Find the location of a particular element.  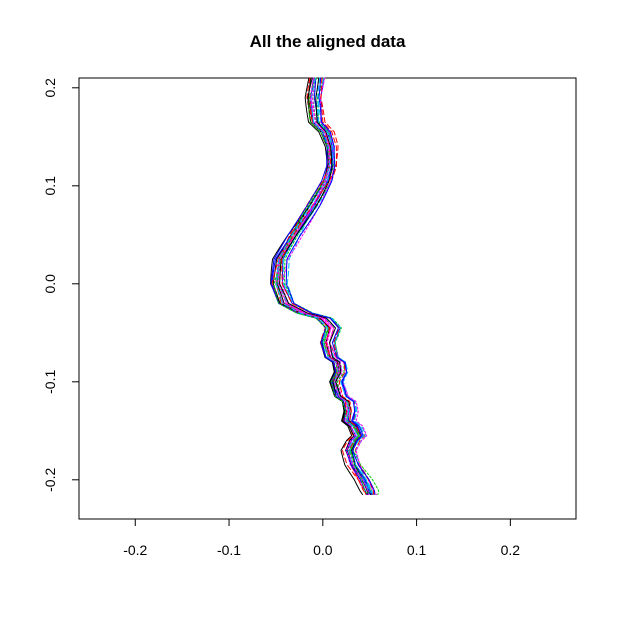

x-tick-label: 0.1 is located at coordinates (417, 550).